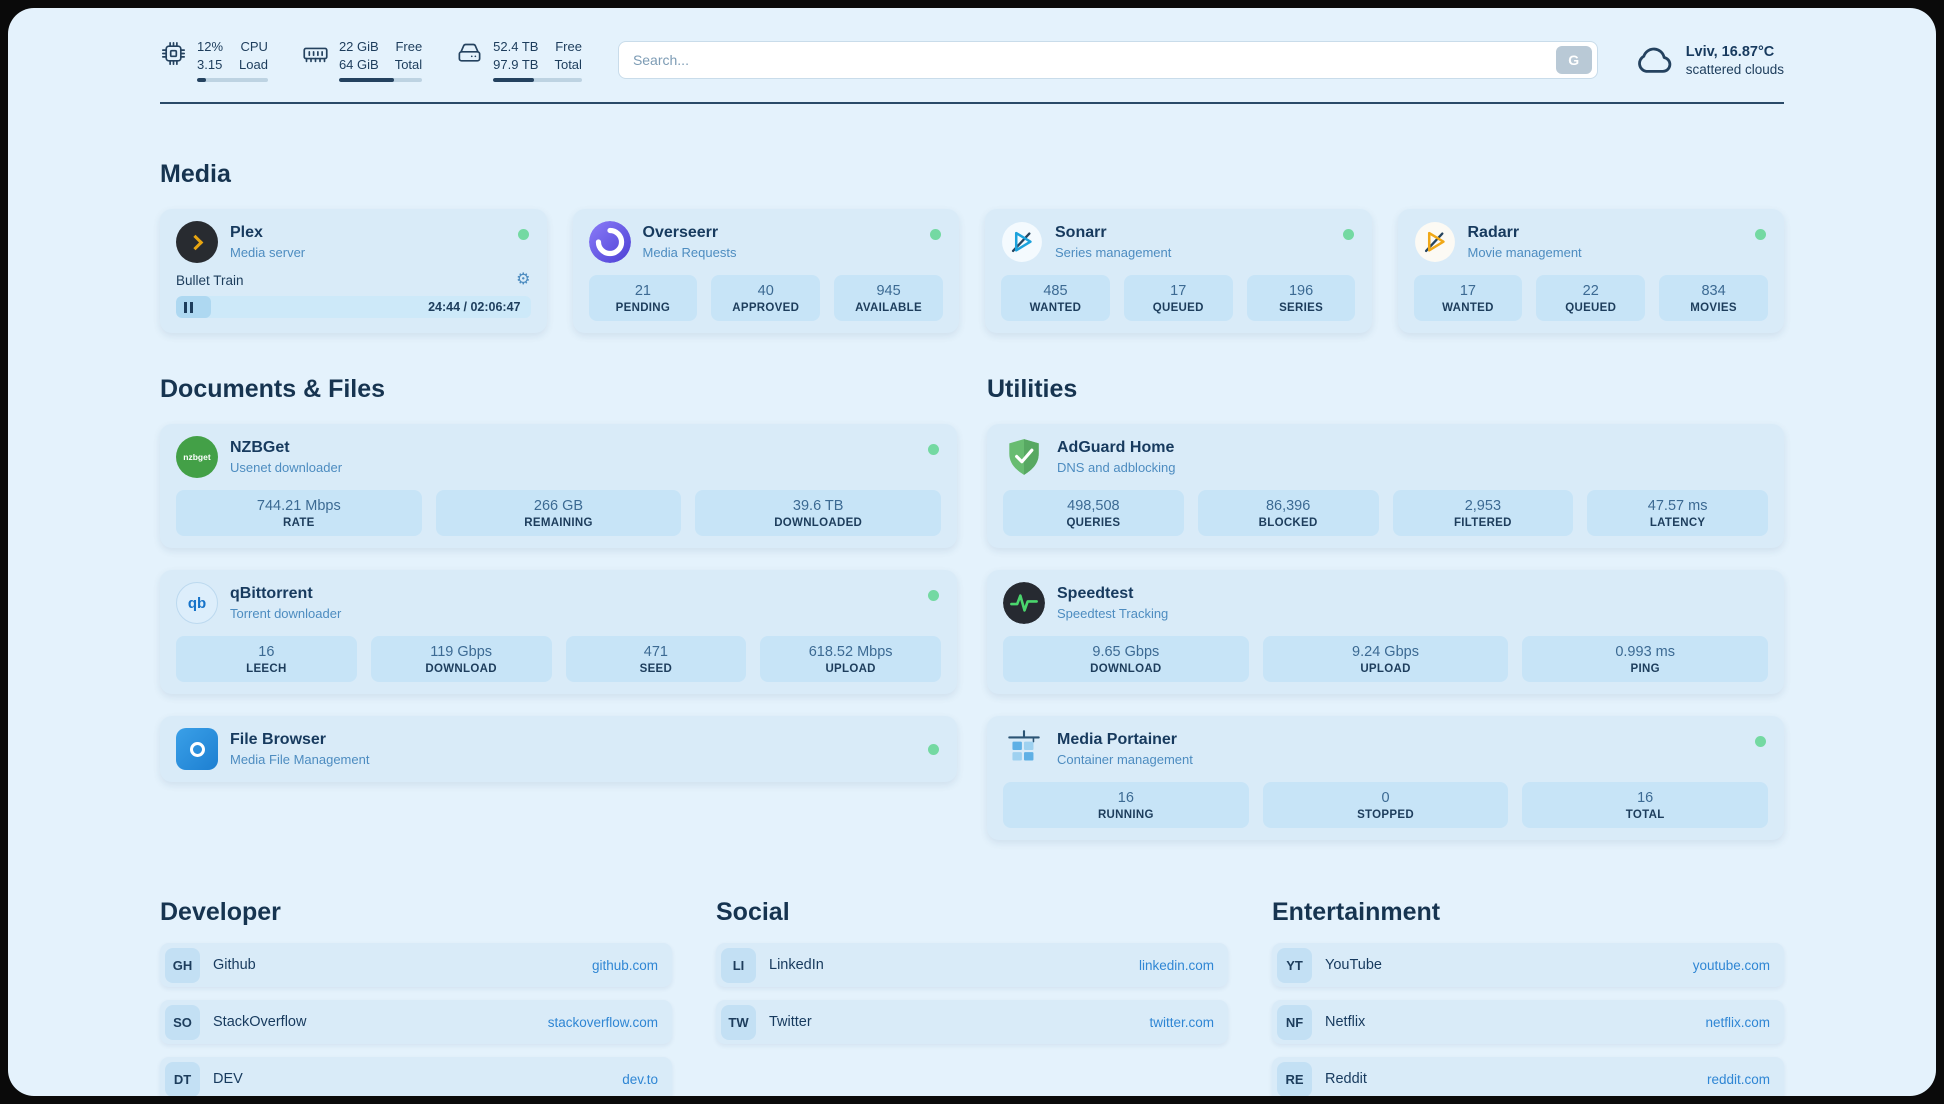 This screenshot has height=1104, width=1944. I want to click on section-title-entertainment: Entertainment, so click(1356, 912).